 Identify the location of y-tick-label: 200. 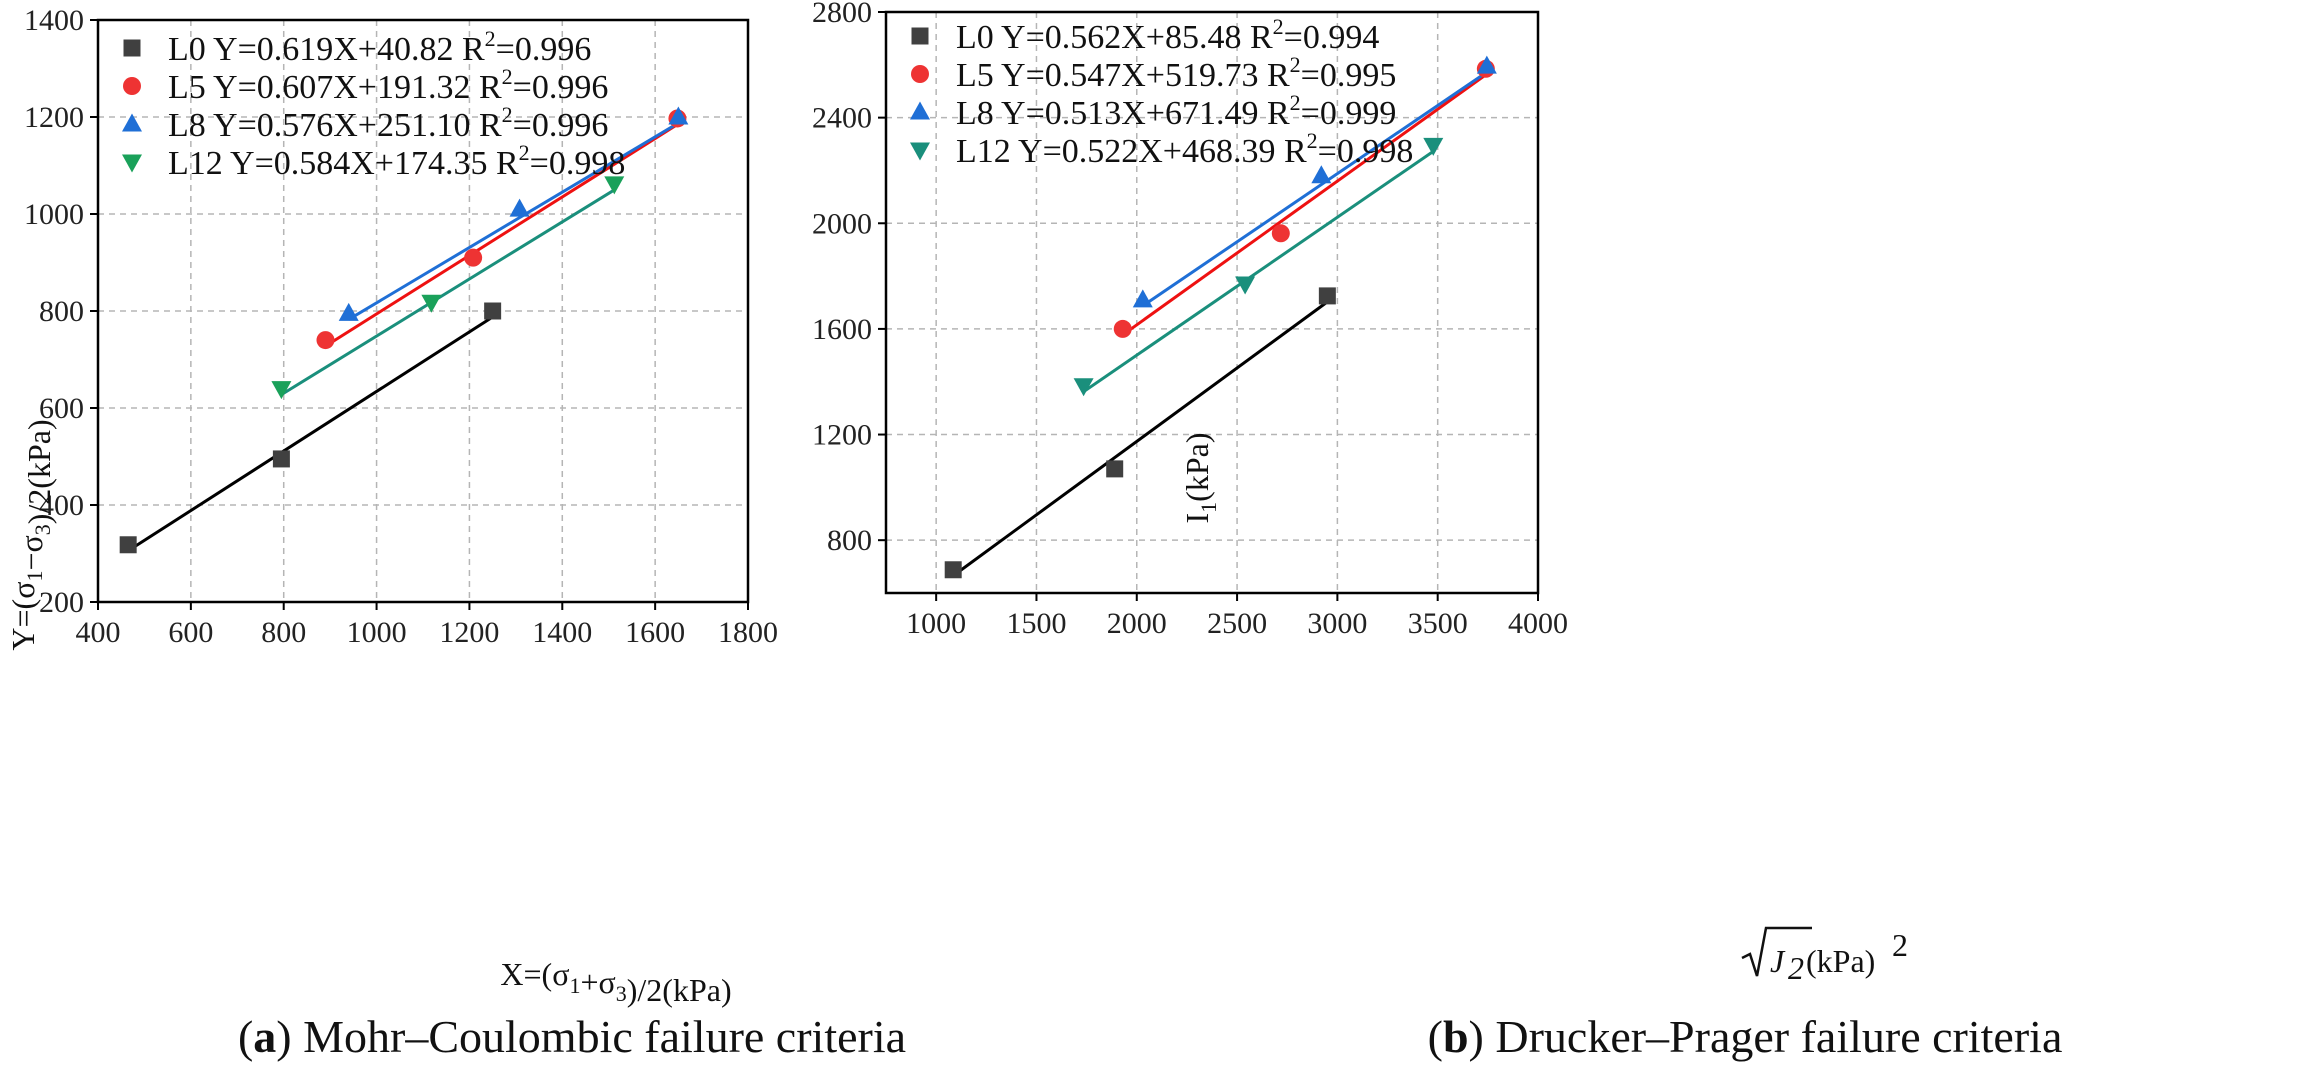
(61, 602).